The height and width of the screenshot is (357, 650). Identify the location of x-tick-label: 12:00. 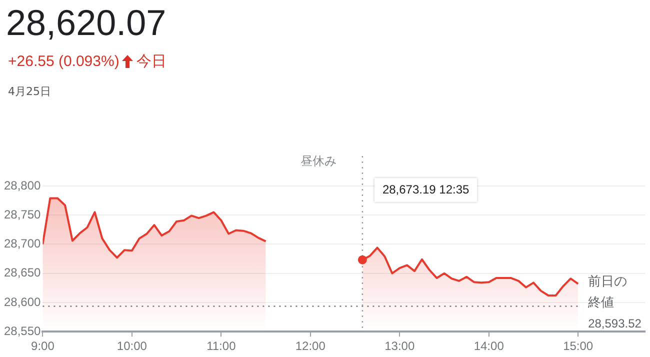
(310, 346).